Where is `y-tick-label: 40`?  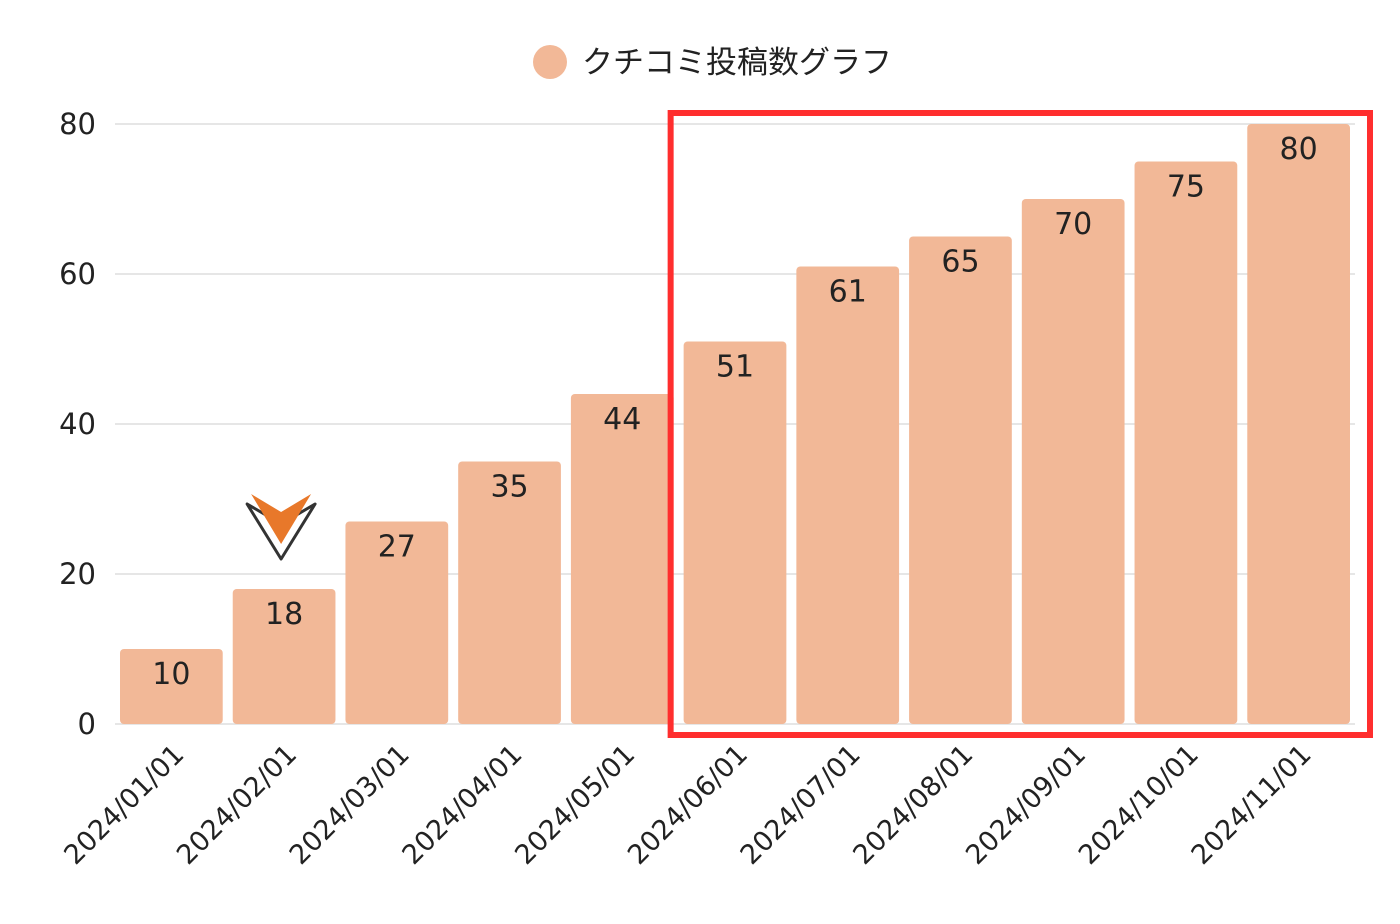
y-tick-label: 40 is located at coordinates (77, 424).